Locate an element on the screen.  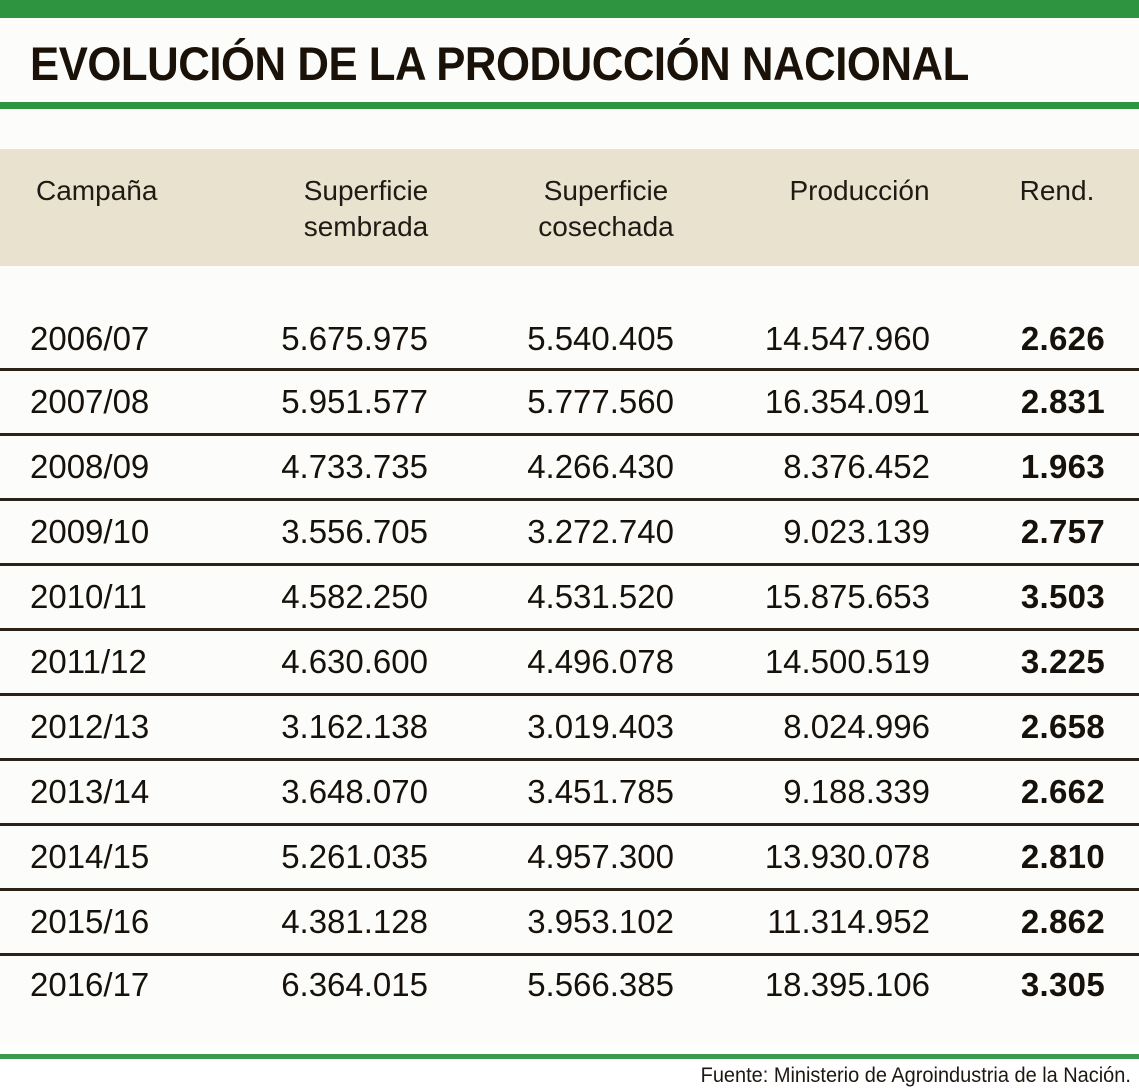
cell-campana: 2012/13 is located at coordinates (123, 727).